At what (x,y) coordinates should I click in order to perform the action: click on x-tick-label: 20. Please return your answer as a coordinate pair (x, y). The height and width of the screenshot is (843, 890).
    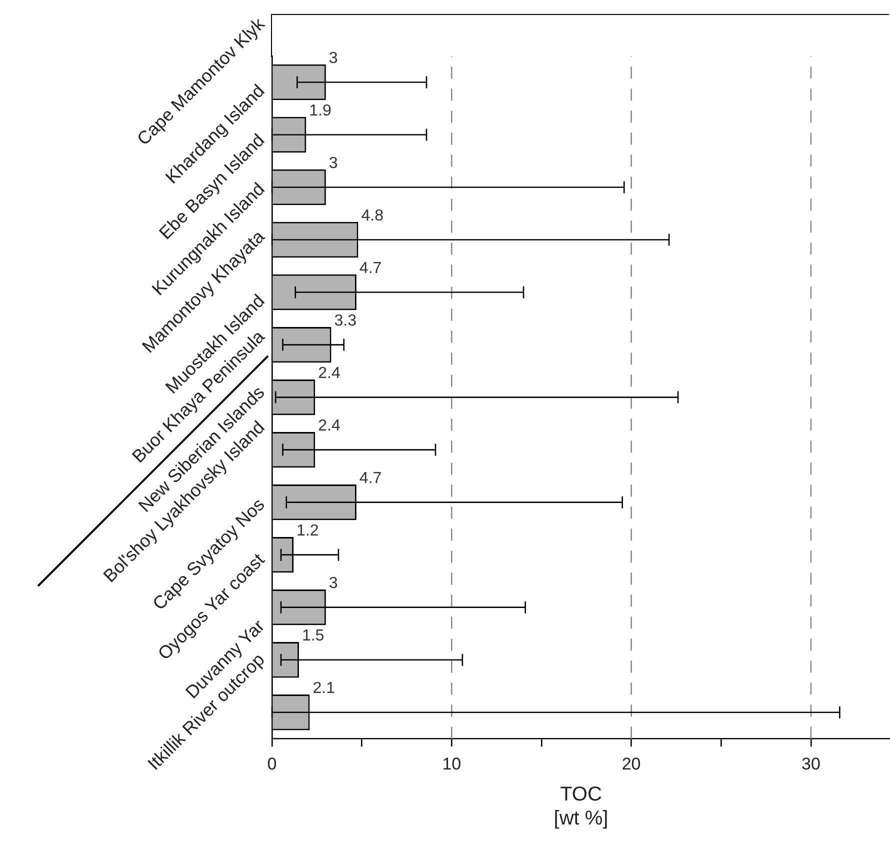
    Looking at the image, I should click on (631, 764).